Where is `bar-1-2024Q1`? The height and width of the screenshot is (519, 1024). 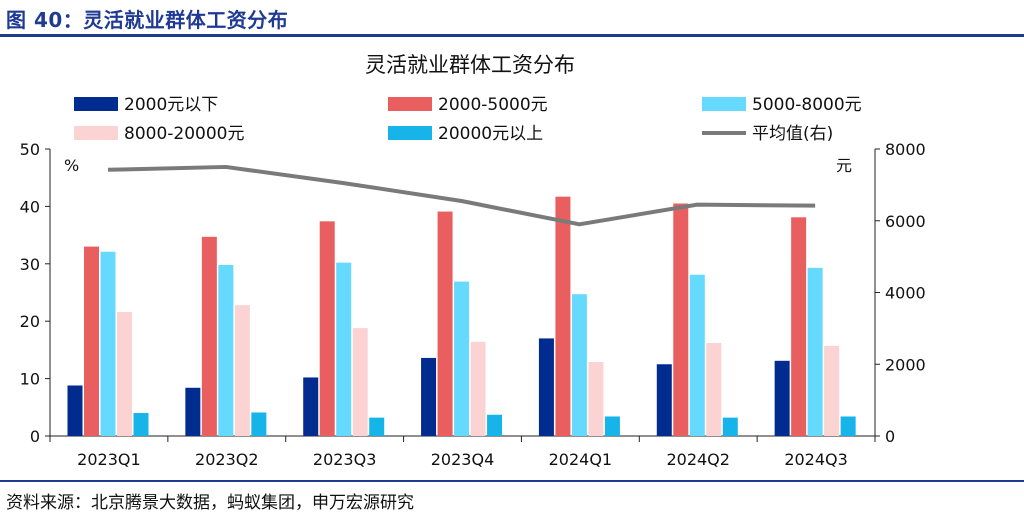 bar-1-2024Q1 is located at coordinates (546, 387).